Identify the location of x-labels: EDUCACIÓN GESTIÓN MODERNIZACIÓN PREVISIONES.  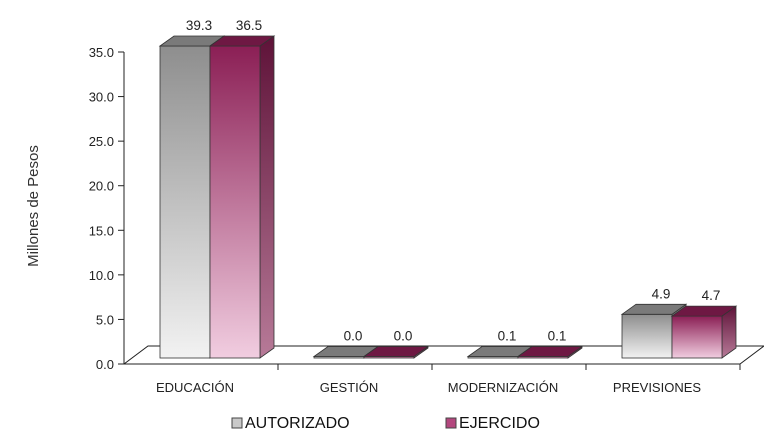
(448, 379).